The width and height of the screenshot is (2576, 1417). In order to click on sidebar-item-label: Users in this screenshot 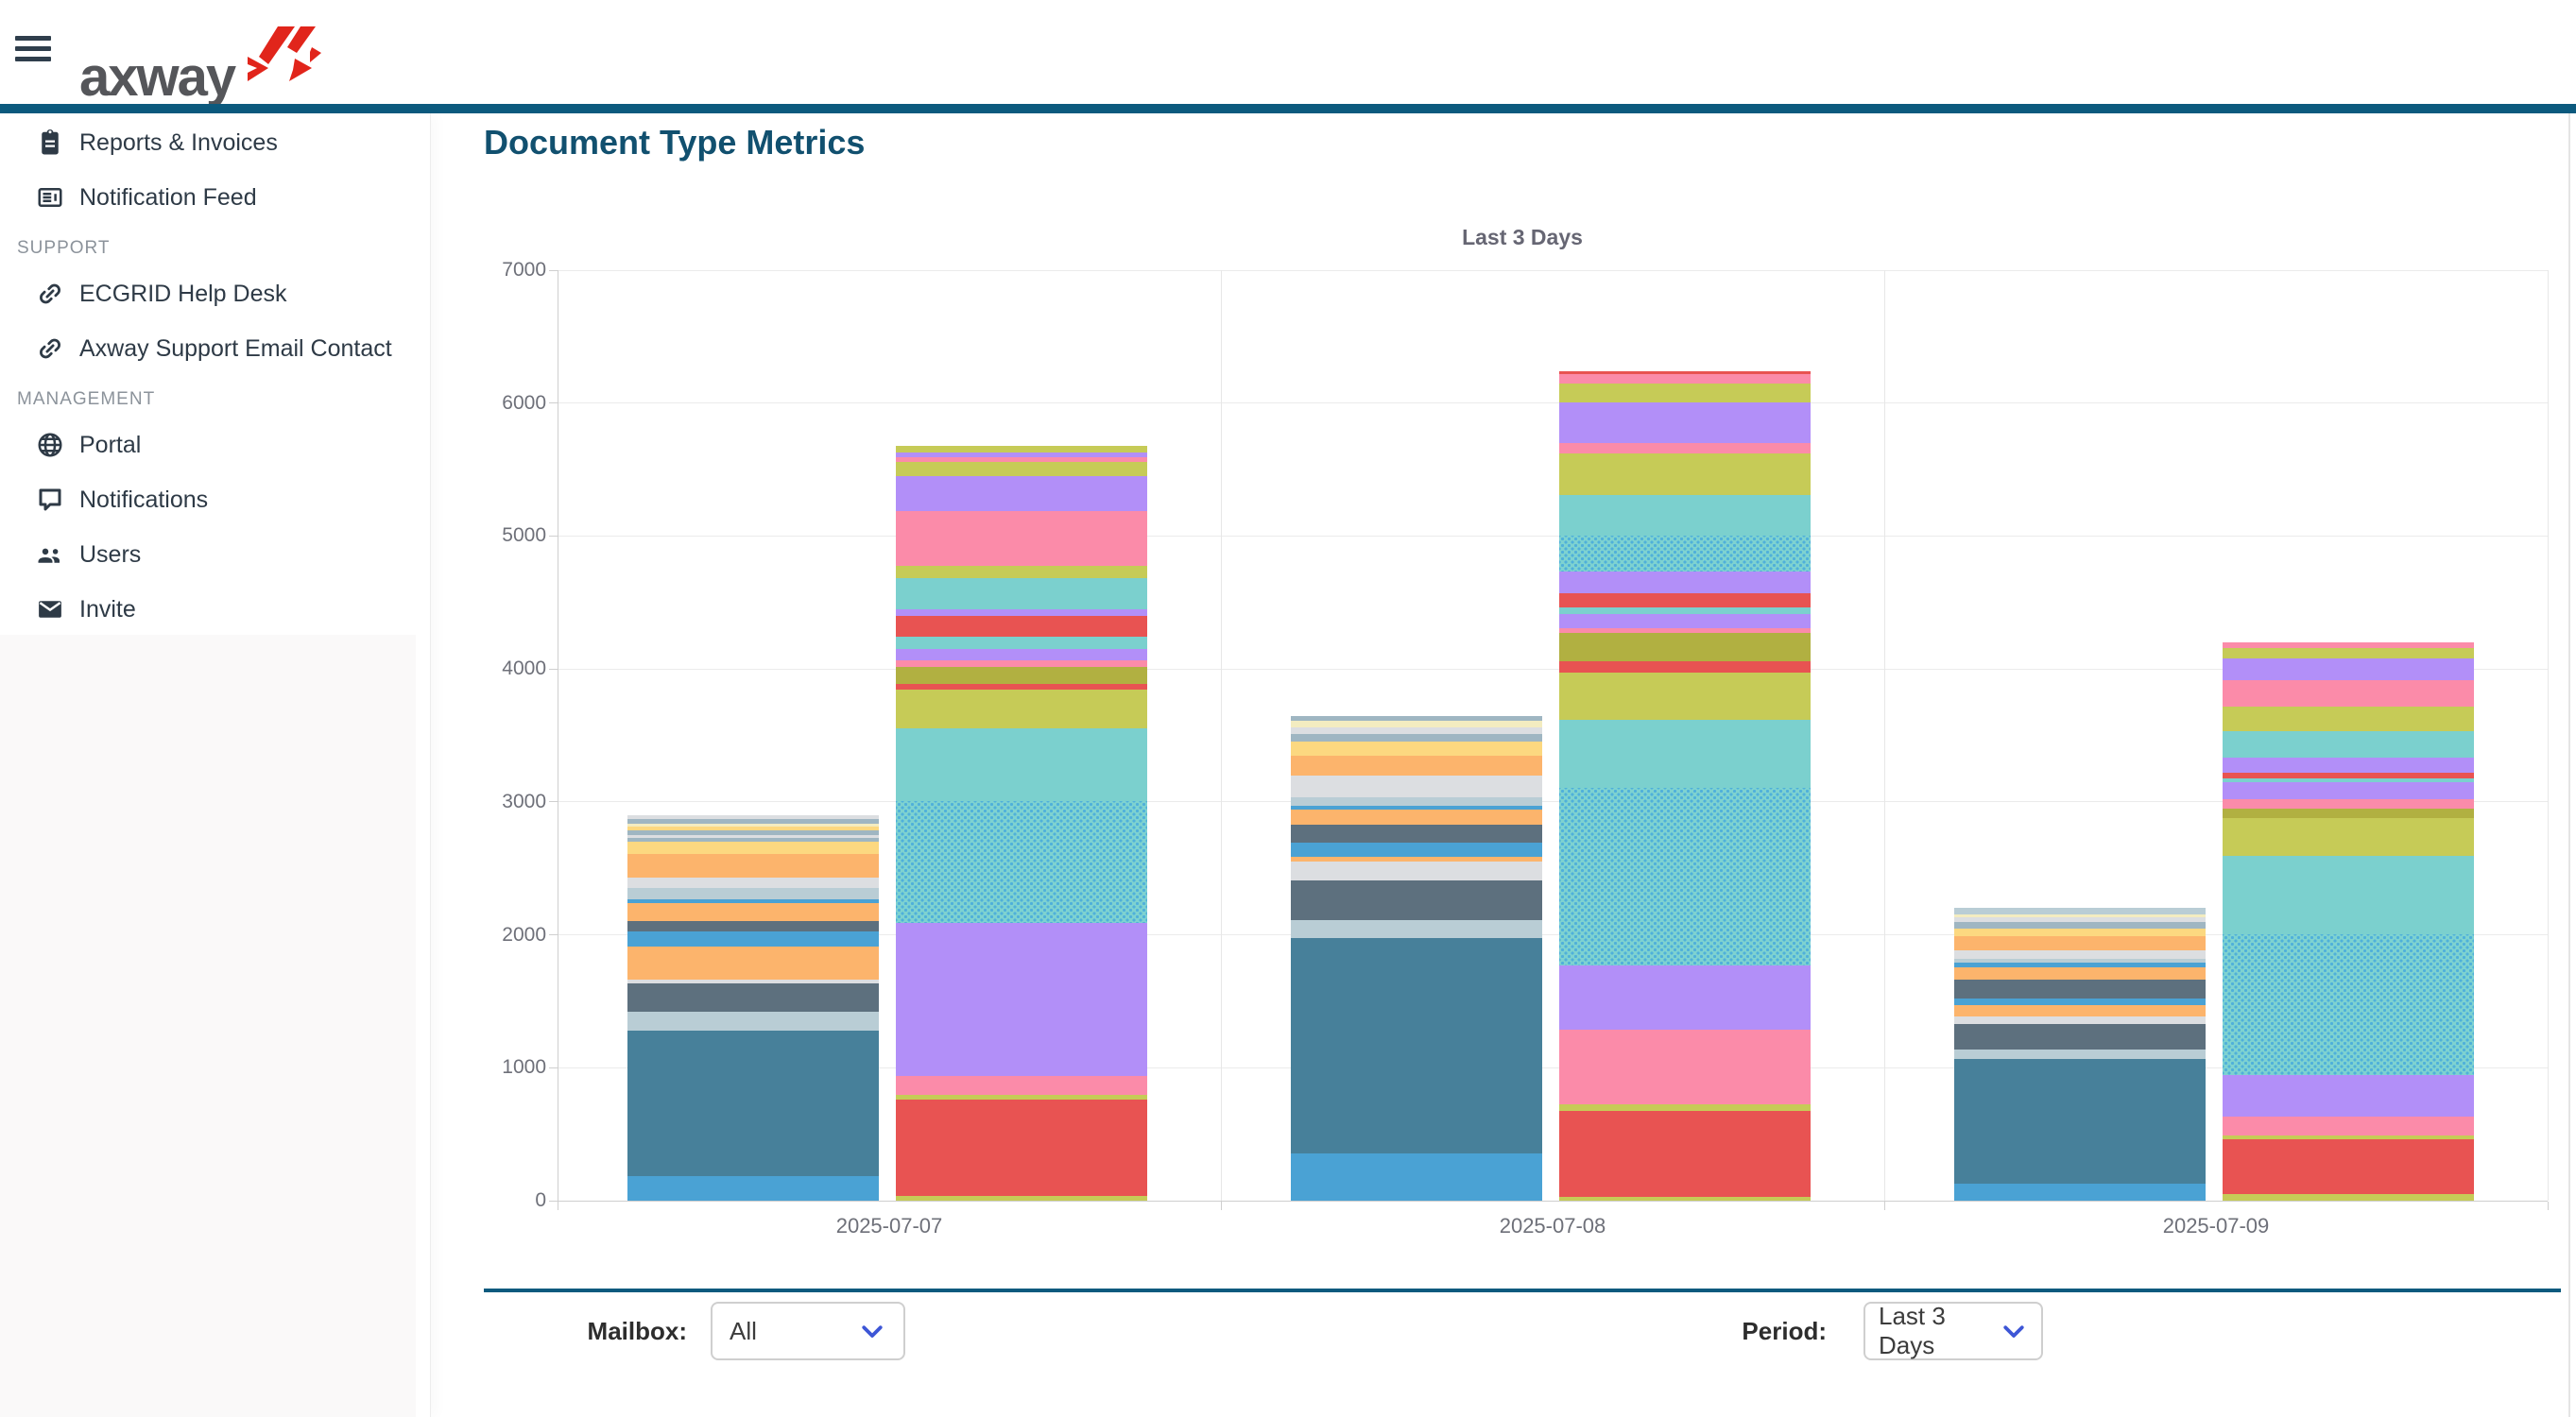, I will do `click(110, 554)`.